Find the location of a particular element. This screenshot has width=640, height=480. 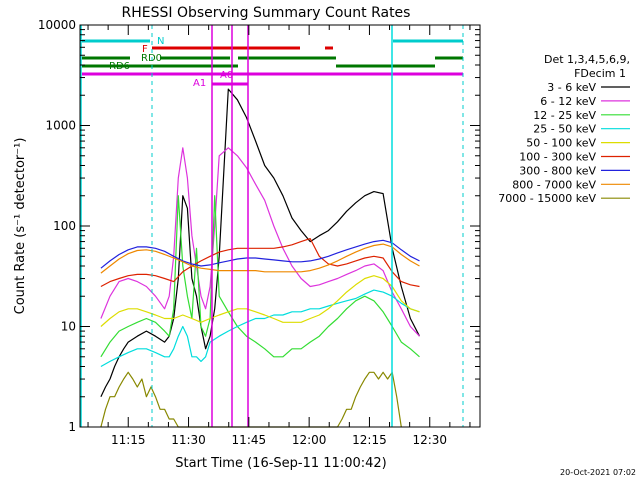

legend-label: 25 - 50 keV is located at coordinates (564, 129).